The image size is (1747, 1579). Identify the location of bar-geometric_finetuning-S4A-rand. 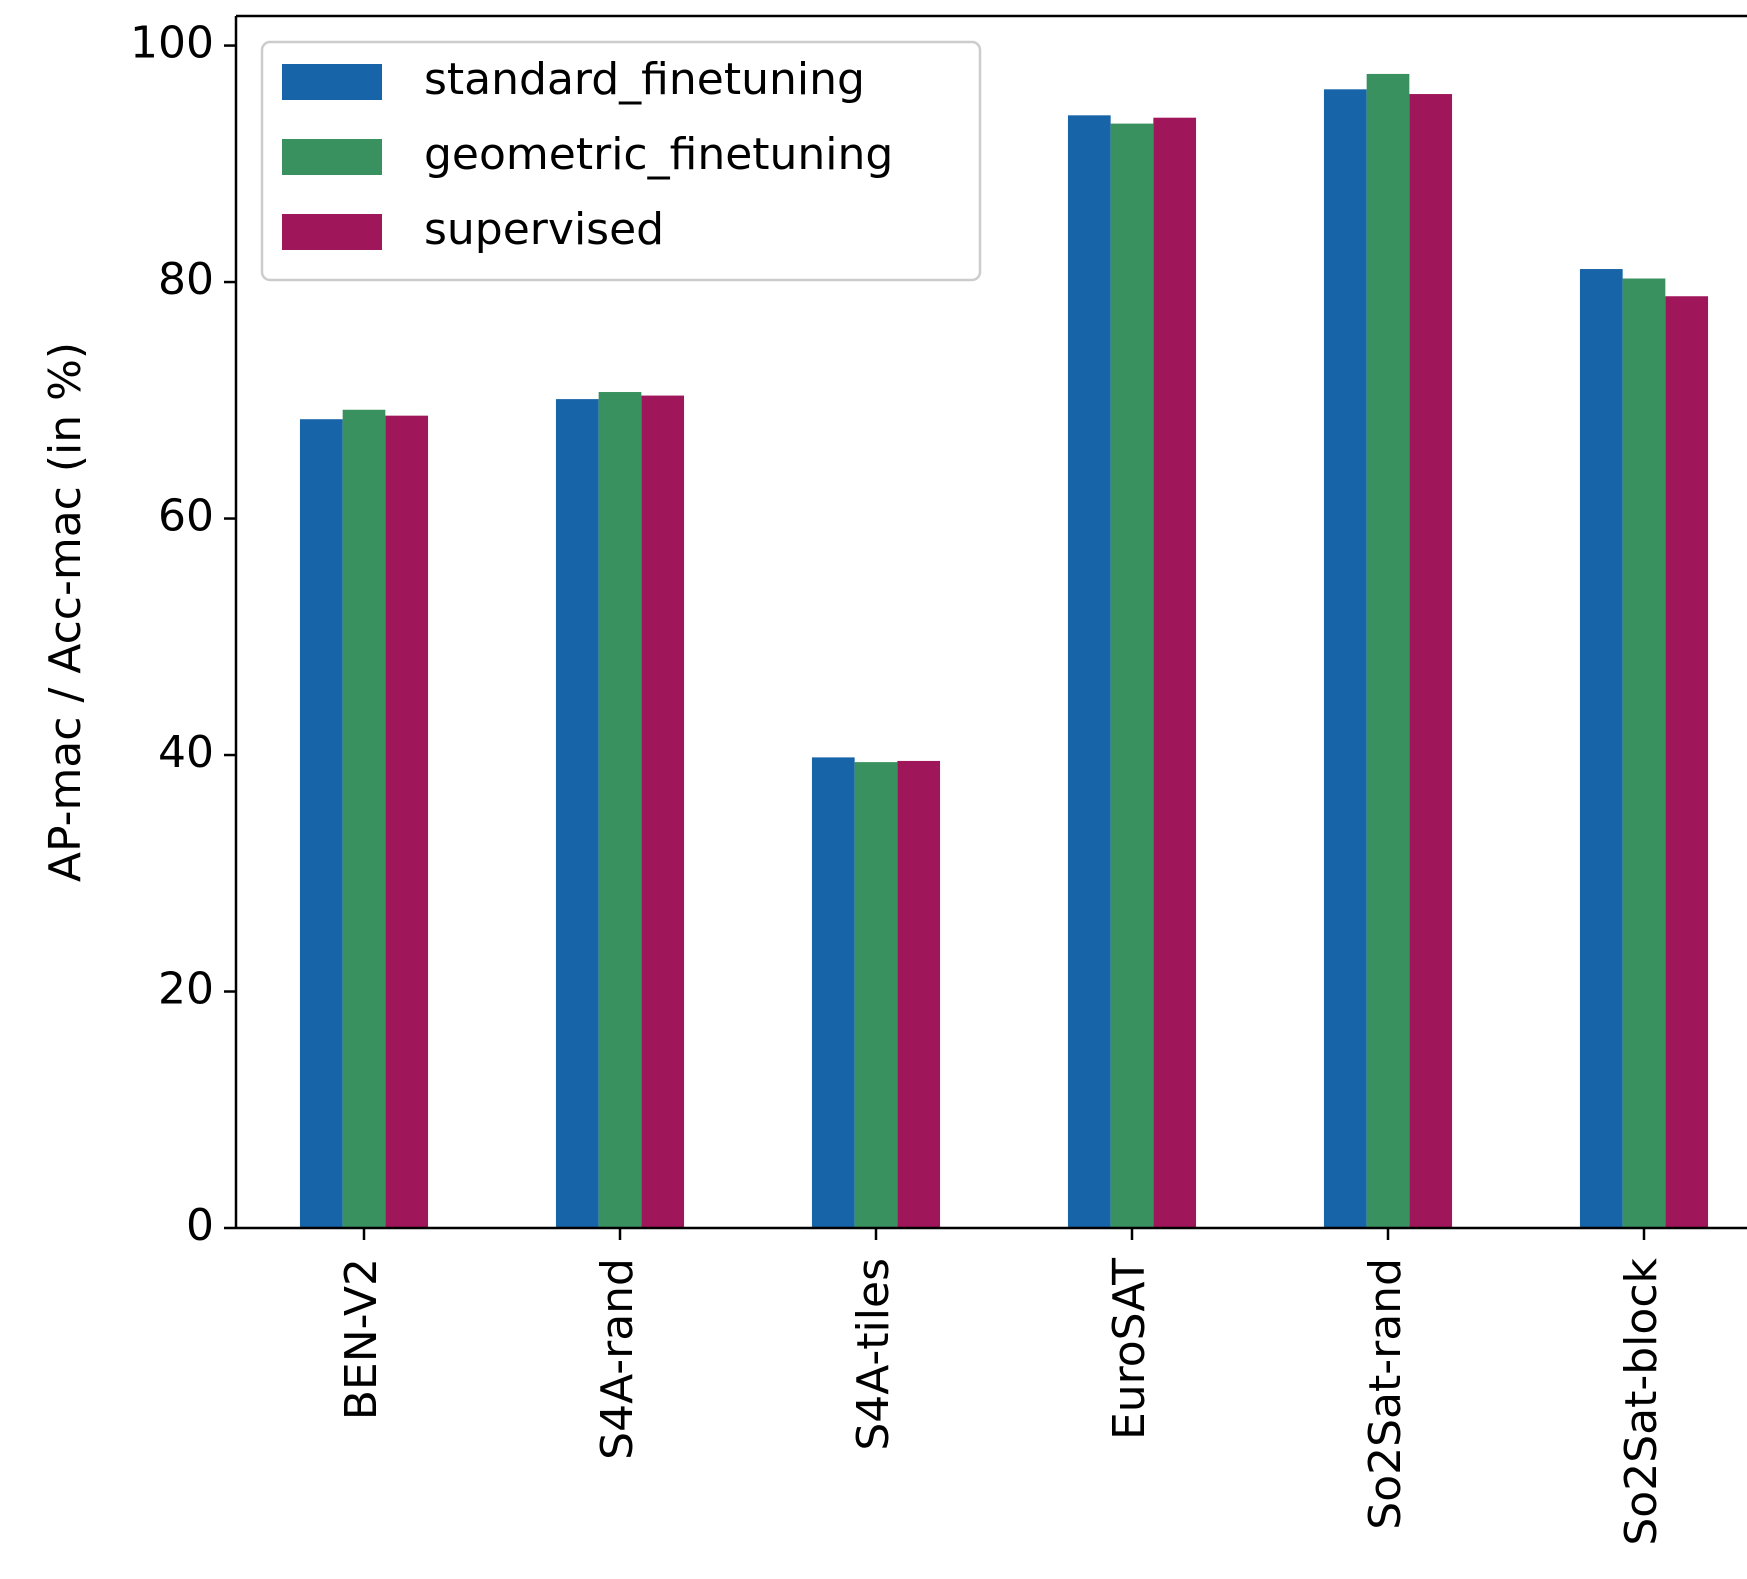
(620, 810).